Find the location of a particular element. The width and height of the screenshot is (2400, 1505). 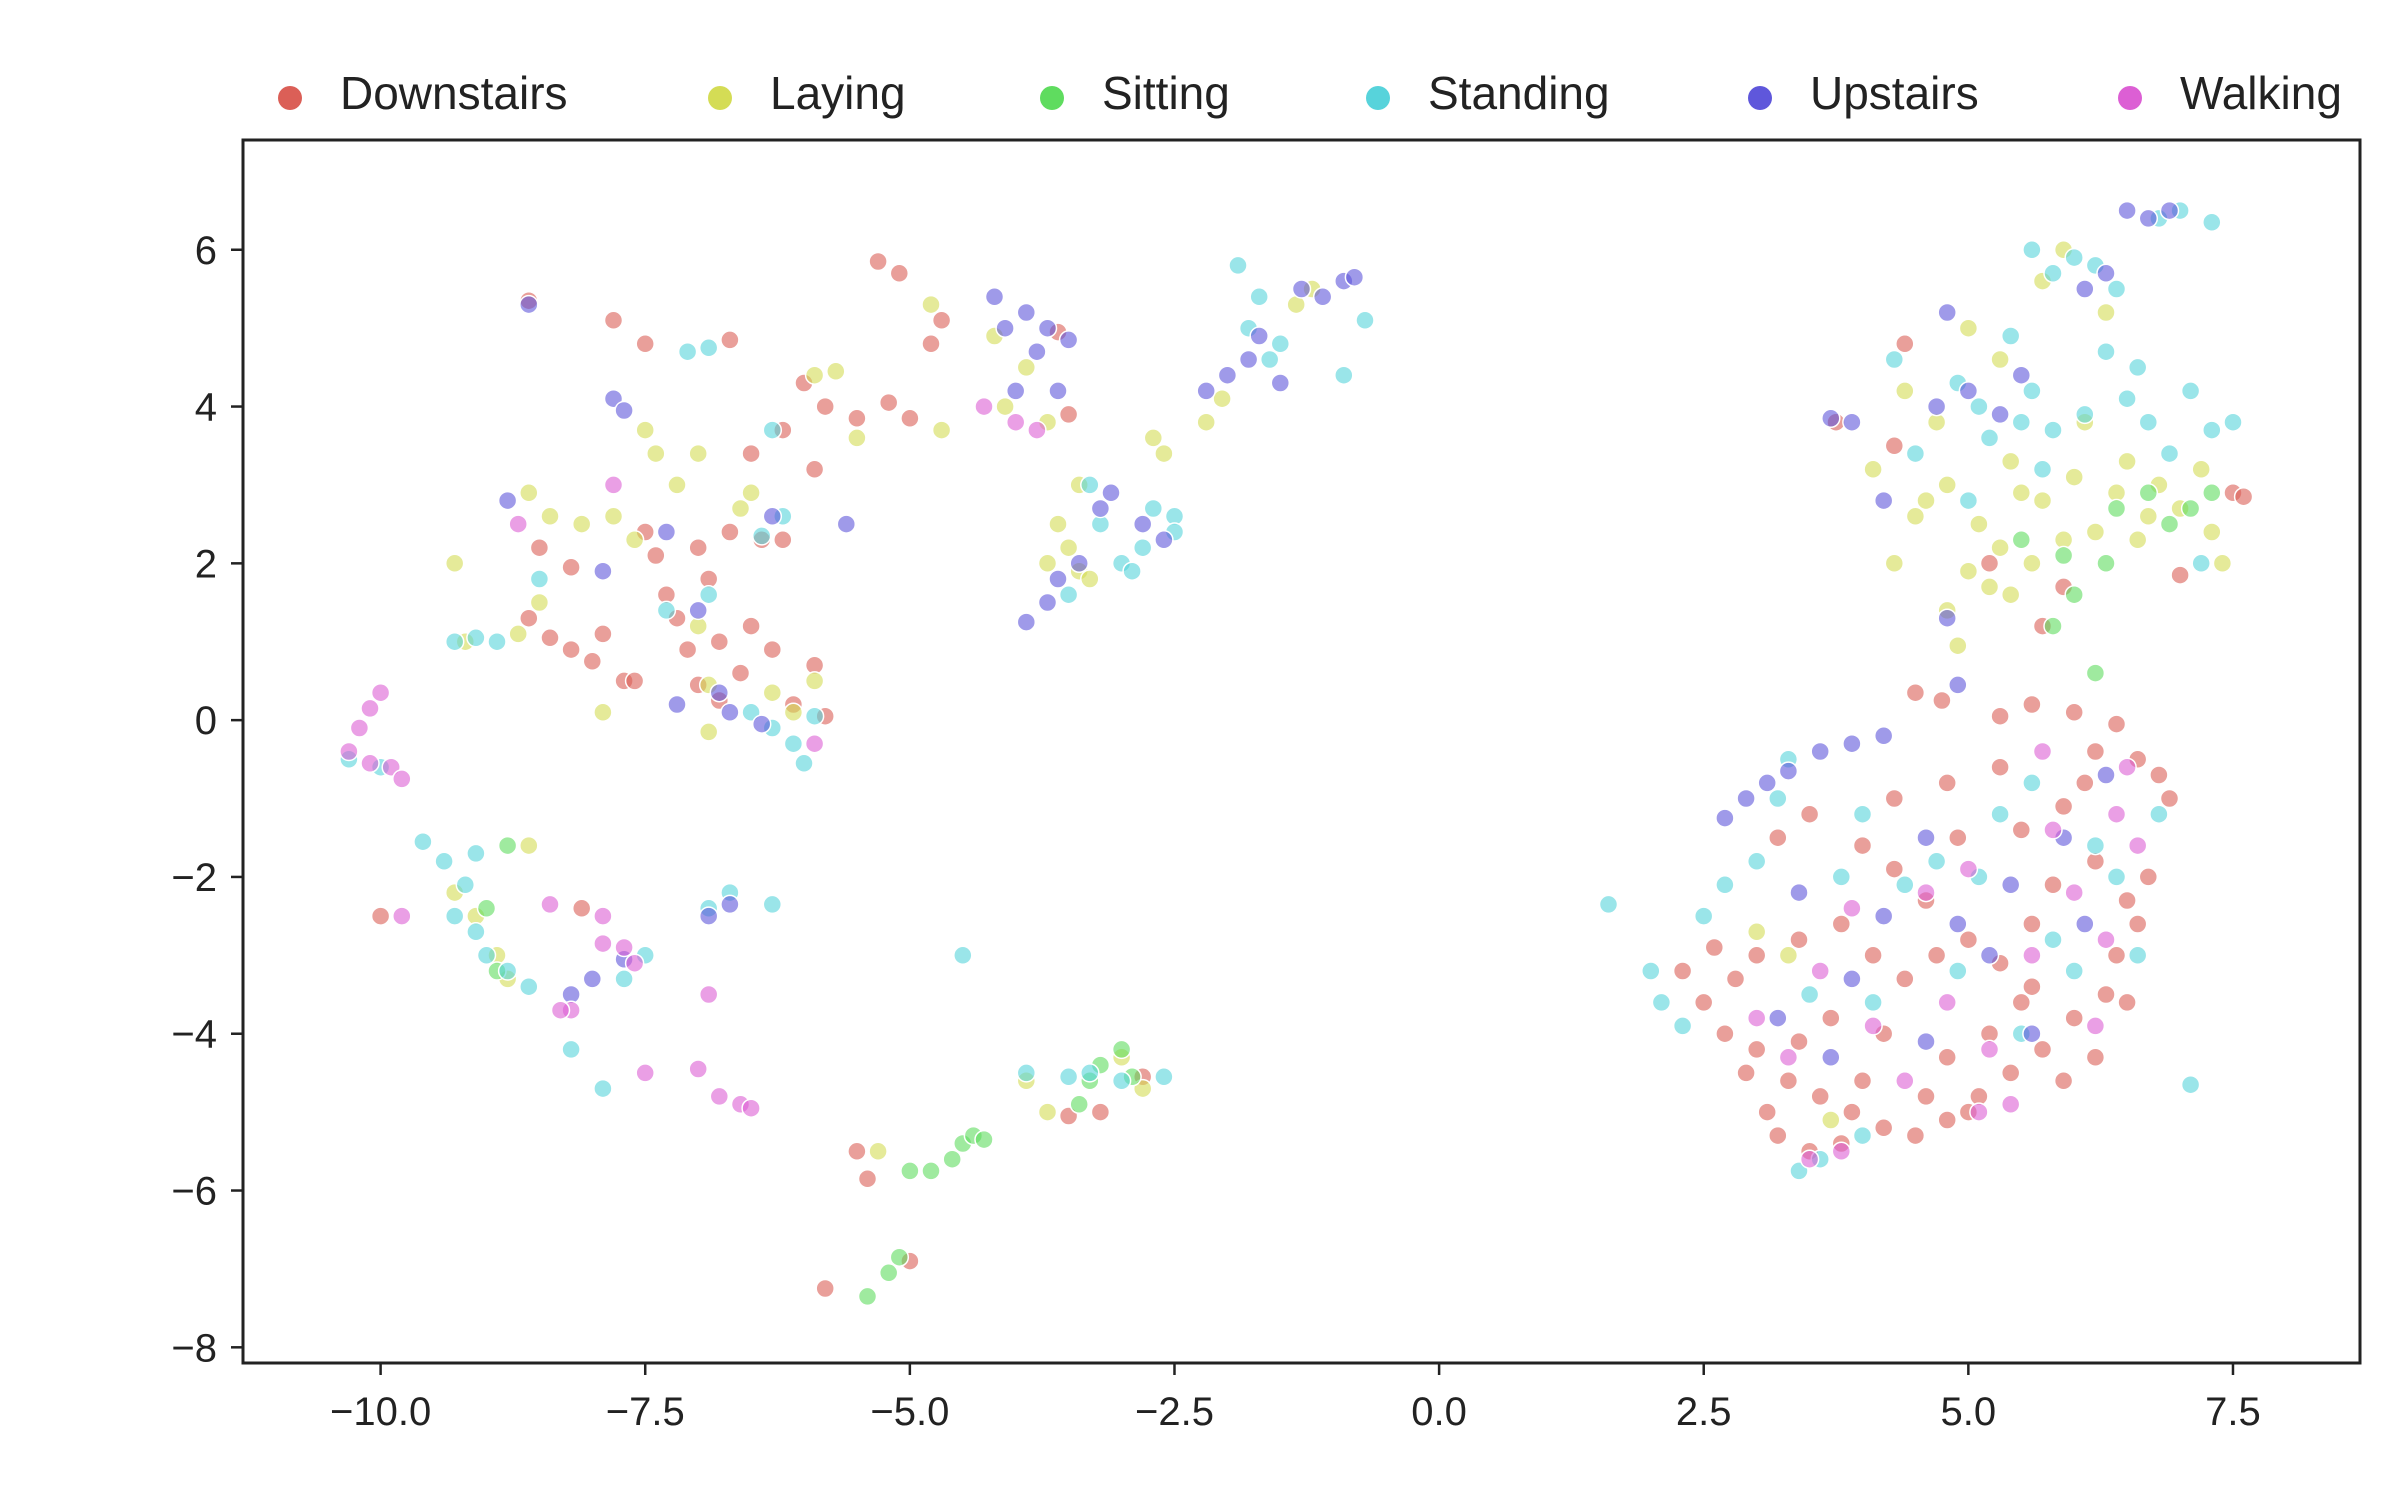

legend-item-downstairs: Downstairs is located at coordinates (423, 93).